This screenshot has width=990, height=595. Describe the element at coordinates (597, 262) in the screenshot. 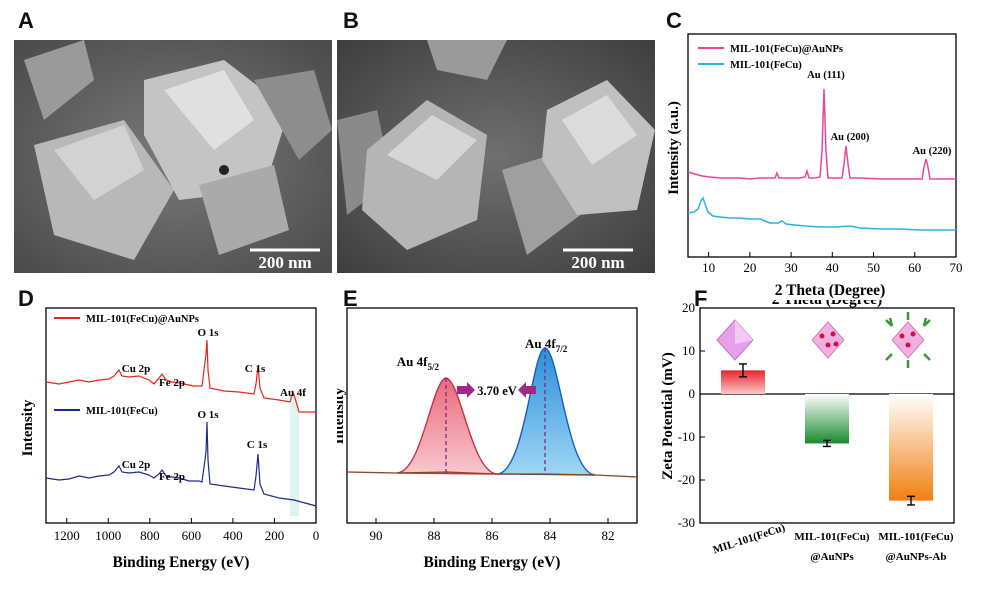

I see `scalebar-label-b: 200 nm` at that location.